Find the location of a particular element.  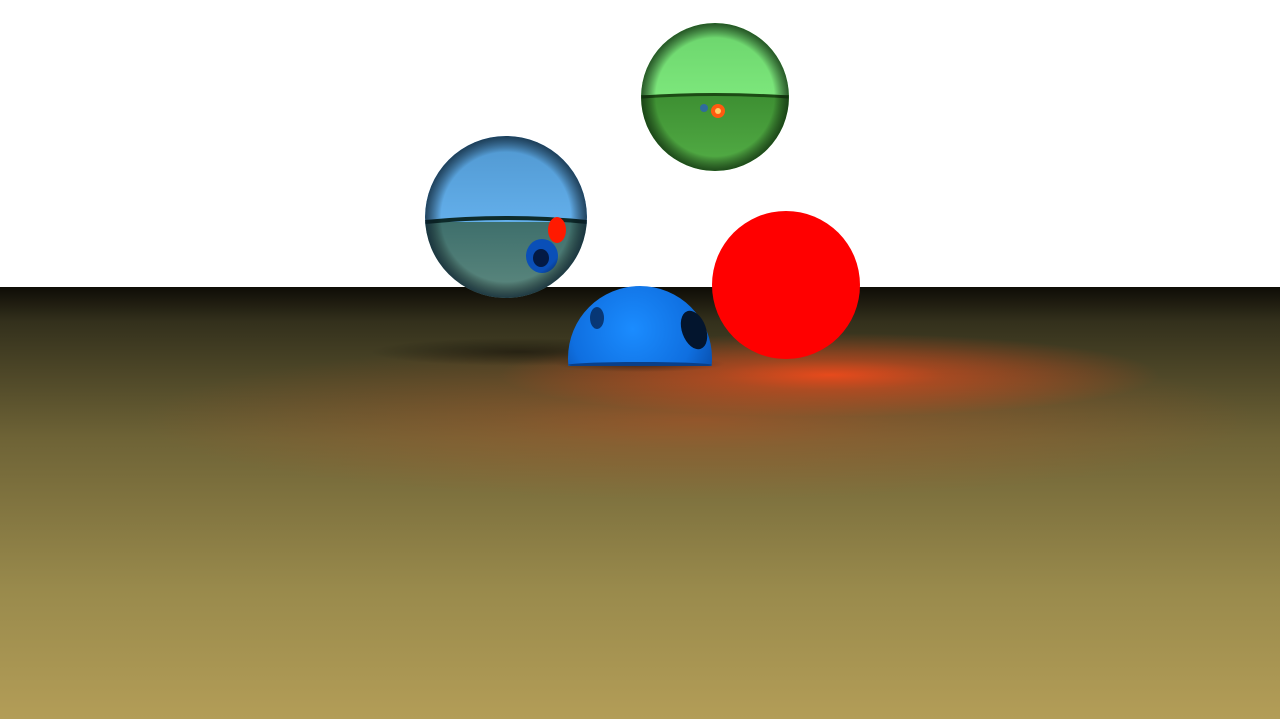

red-emissive-sphere is located at coordinates (786, 285).